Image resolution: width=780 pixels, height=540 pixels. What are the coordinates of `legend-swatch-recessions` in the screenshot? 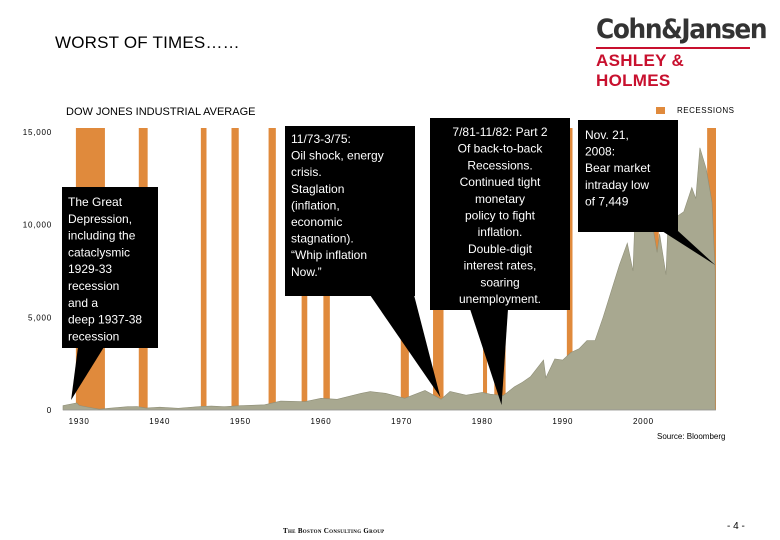 It's located at (660, 111).